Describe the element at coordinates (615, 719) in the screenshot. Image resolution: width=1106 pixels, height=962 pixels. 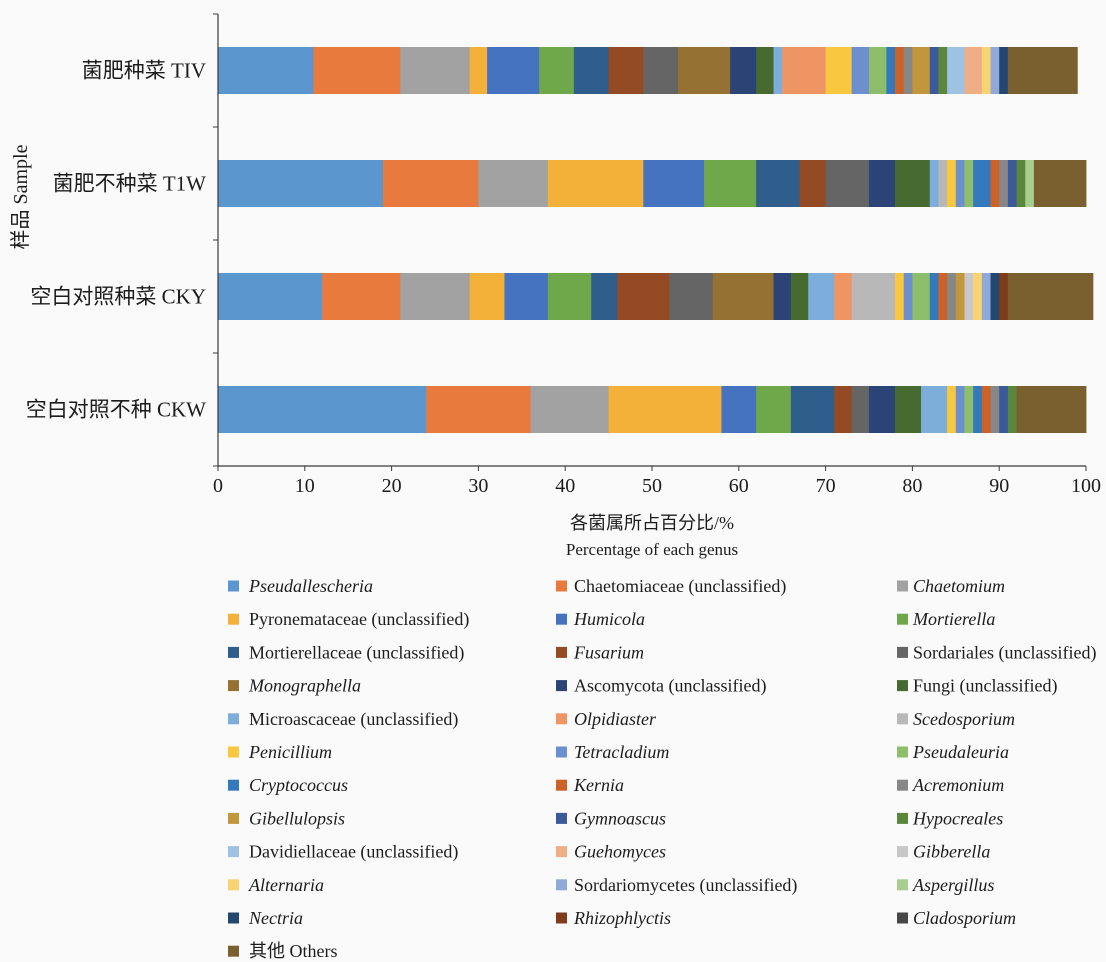
I see `legend-label: Olpidiaster` at that location.